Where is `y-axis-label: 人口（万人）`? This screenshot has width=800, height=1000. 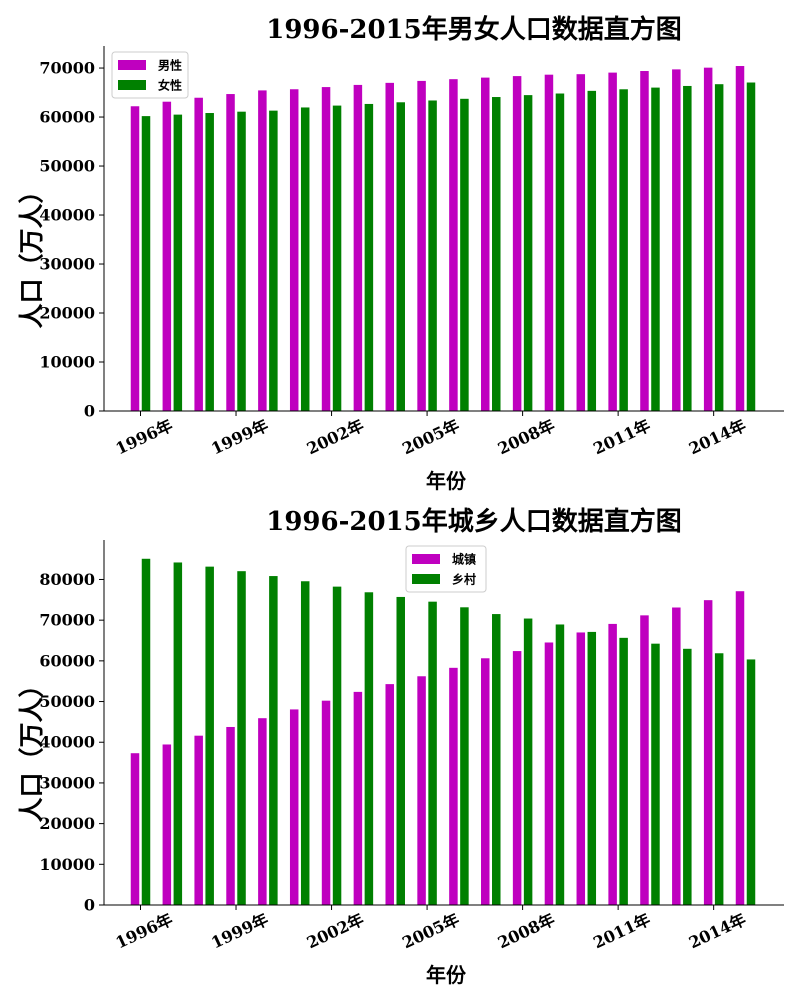
y-axis-label: 人口（万人） is located at coordinates (31, 747).